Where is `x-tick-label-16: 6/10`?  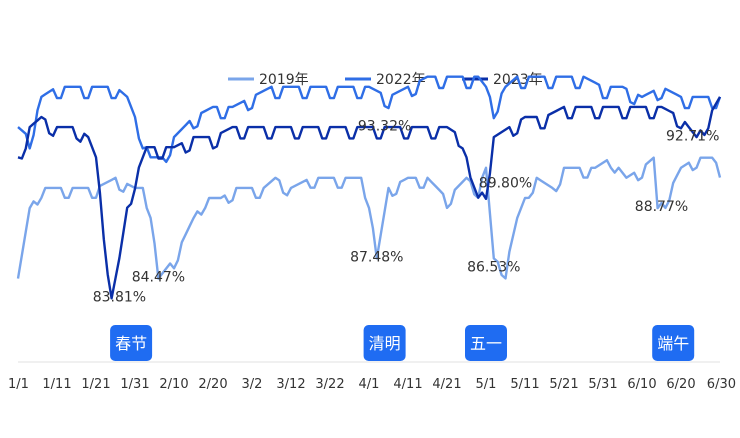 x-tick-label-16: 6/10 is located at coordinates (641, 384).